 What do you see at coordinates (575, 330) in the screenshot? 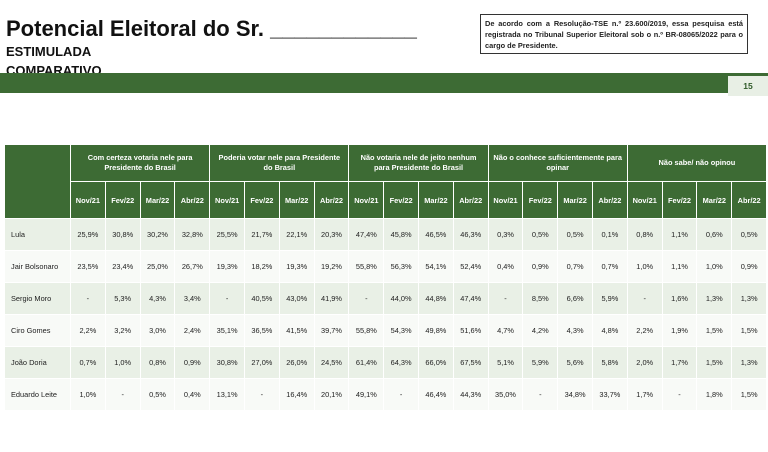
I see `table-cell: 4,3%` at bounding box center [575, 330].